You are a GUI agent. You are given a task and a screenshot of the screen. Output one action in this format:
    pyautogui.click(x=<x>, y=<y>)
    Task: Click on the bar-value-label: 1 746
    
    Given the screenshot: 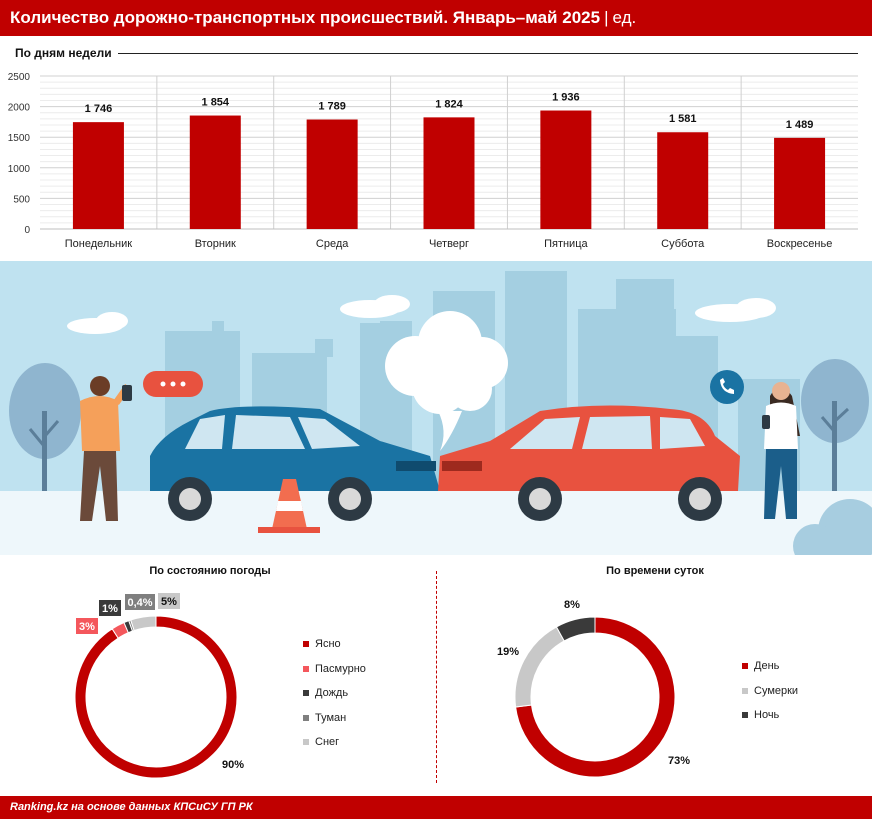 What is the action you would take?
    pyautogui.click(x=99, y=109)
    